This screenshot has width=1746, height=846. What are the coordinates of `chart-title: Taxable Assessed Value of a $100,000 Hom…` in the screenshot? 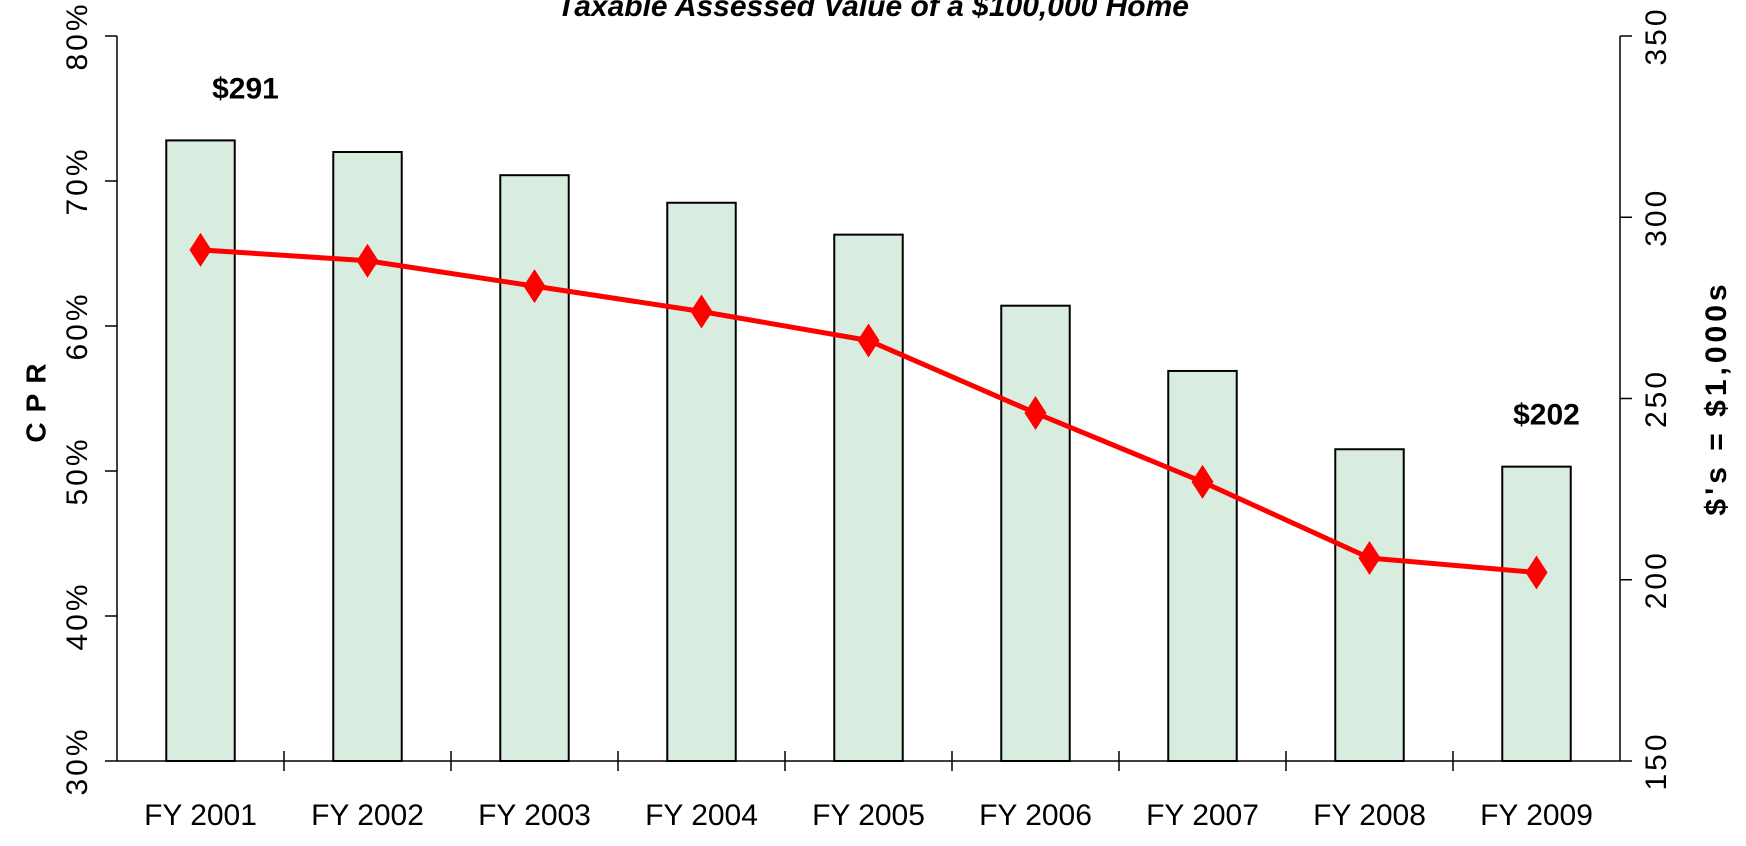 It's located at (873, 11).